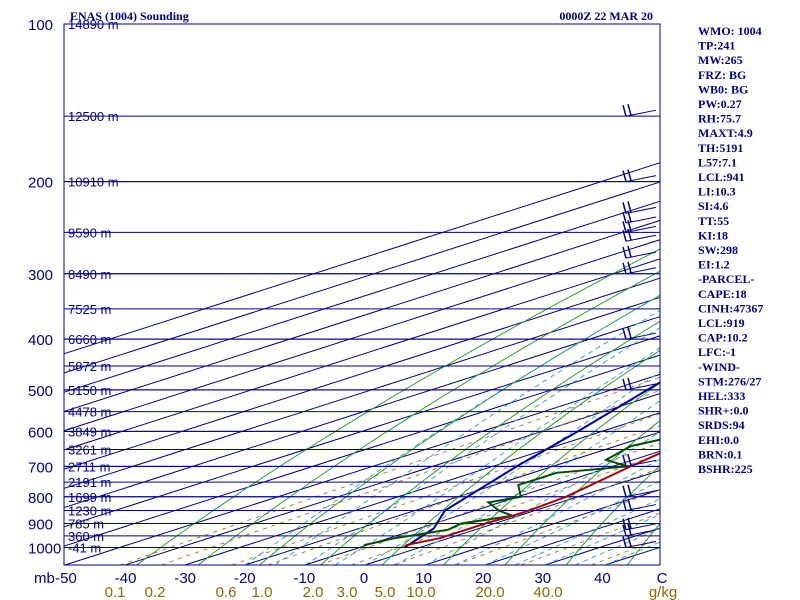 The height and width of the screenshot is (600, 800). I want to click on index-line: FRZ: BG, so click(722, 75).